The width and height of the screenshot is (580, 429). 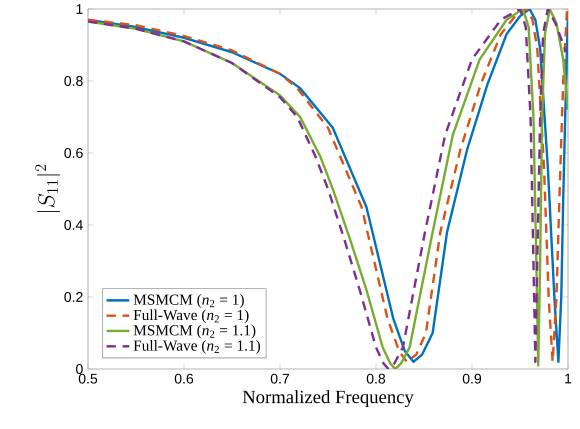 What do you see at coordinates (79, 369) in the screenshot?
I see `y-tick-label: 0` at bounding box center [79, 369].